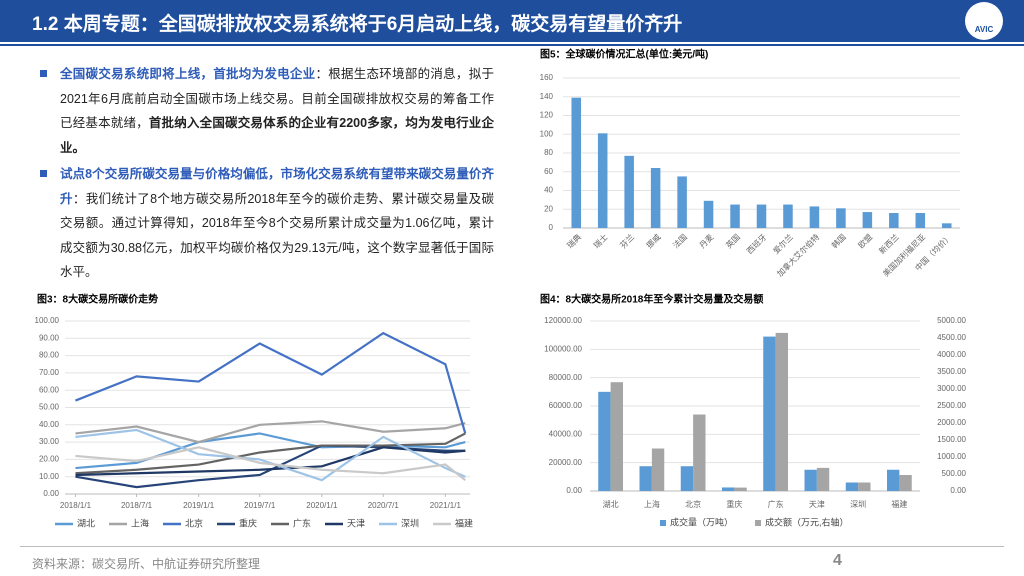 The height and width of the screenshot is (576, 1024). What do you see at coordinates (680, 241) in the screenshot?
I see `x-tick-label: 法国` at bounding box center [680, 241].